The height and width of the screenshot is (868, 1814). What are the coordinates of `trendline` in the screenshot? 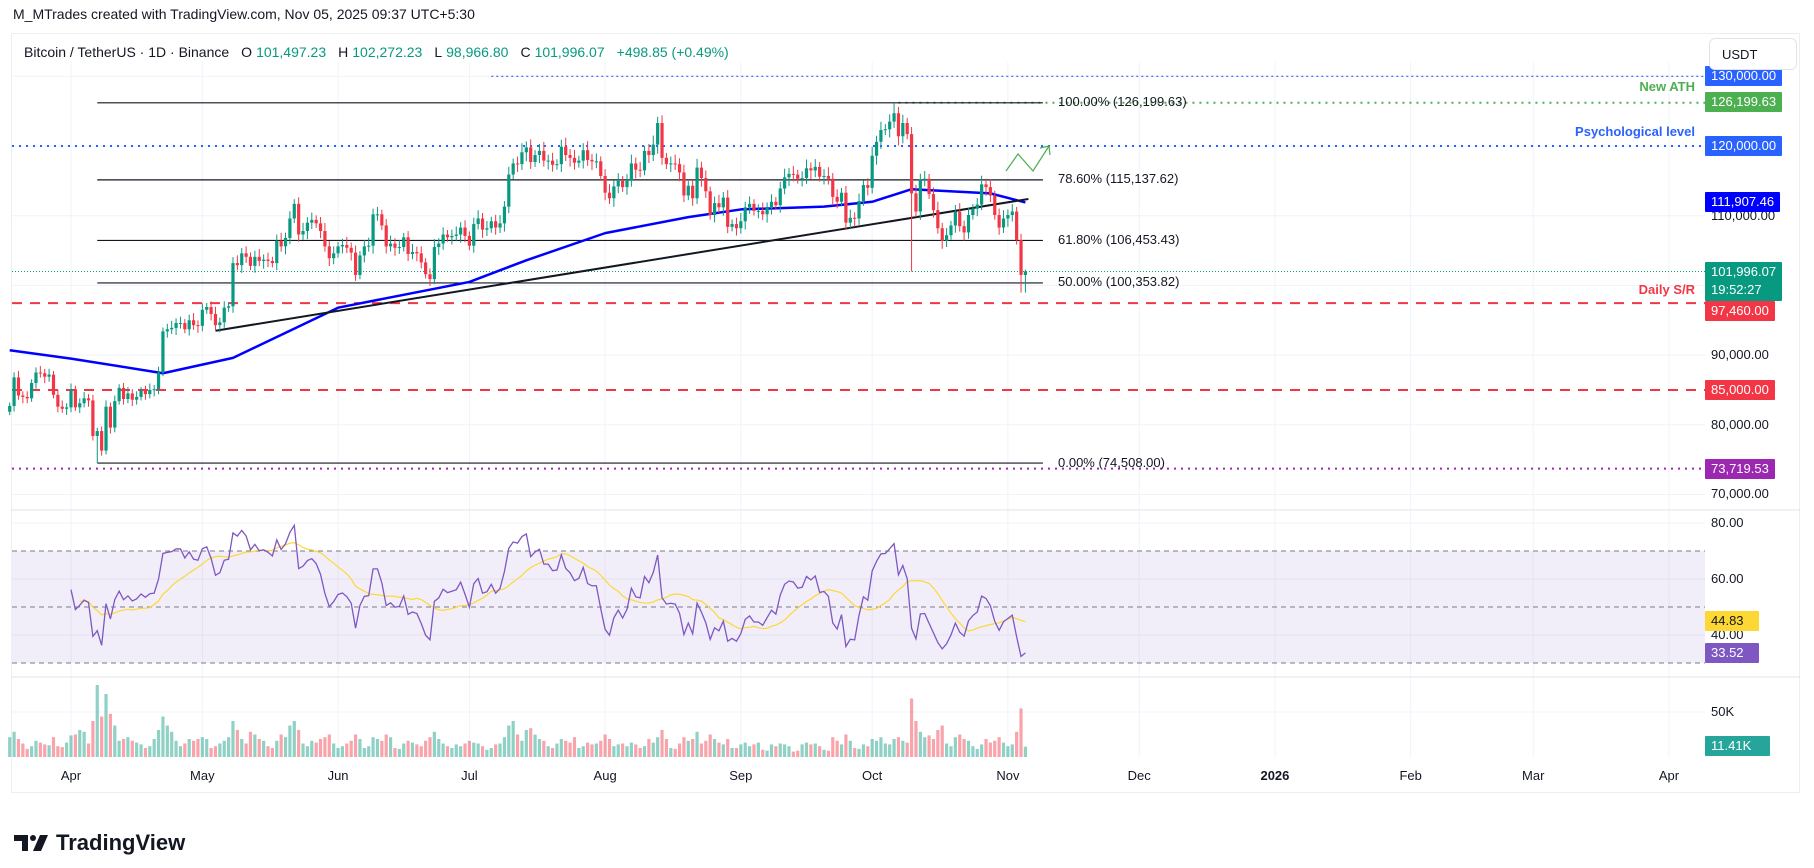 It's located at (622, 264).